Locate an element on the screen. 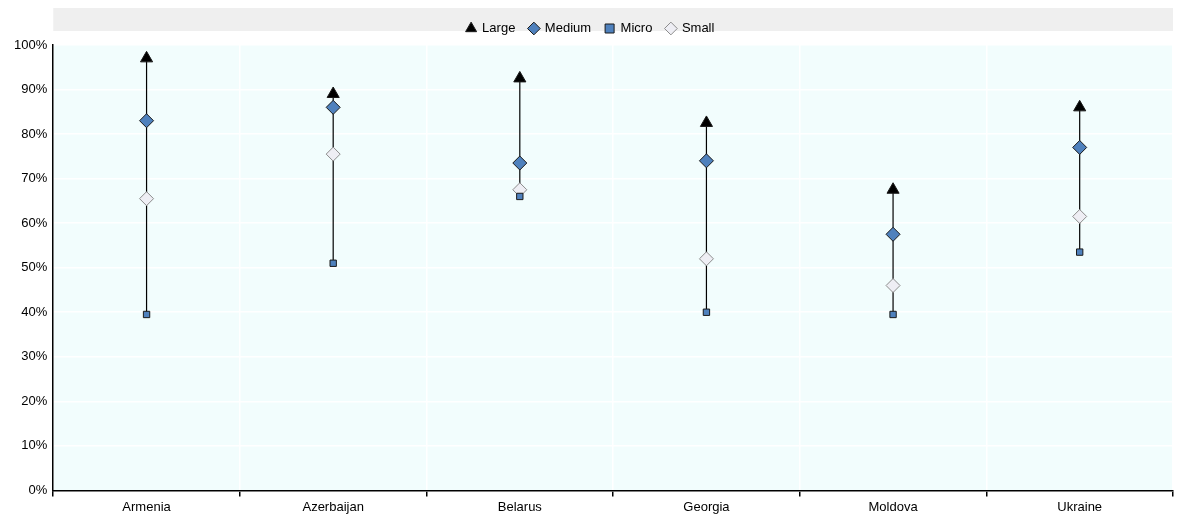 The height and width of the screenshot is (520, 1189). y-tick-label: 90% is located at coordinates (34, 89).